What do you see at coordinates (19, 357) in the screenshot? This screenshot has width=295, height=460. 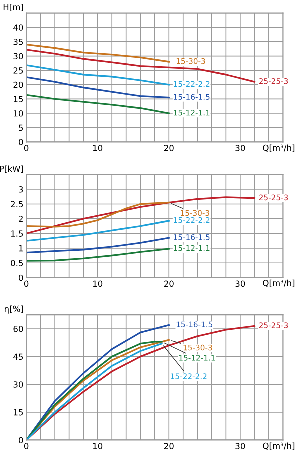 I see `y-tick-label: 45` at bounding box center [19, 357].